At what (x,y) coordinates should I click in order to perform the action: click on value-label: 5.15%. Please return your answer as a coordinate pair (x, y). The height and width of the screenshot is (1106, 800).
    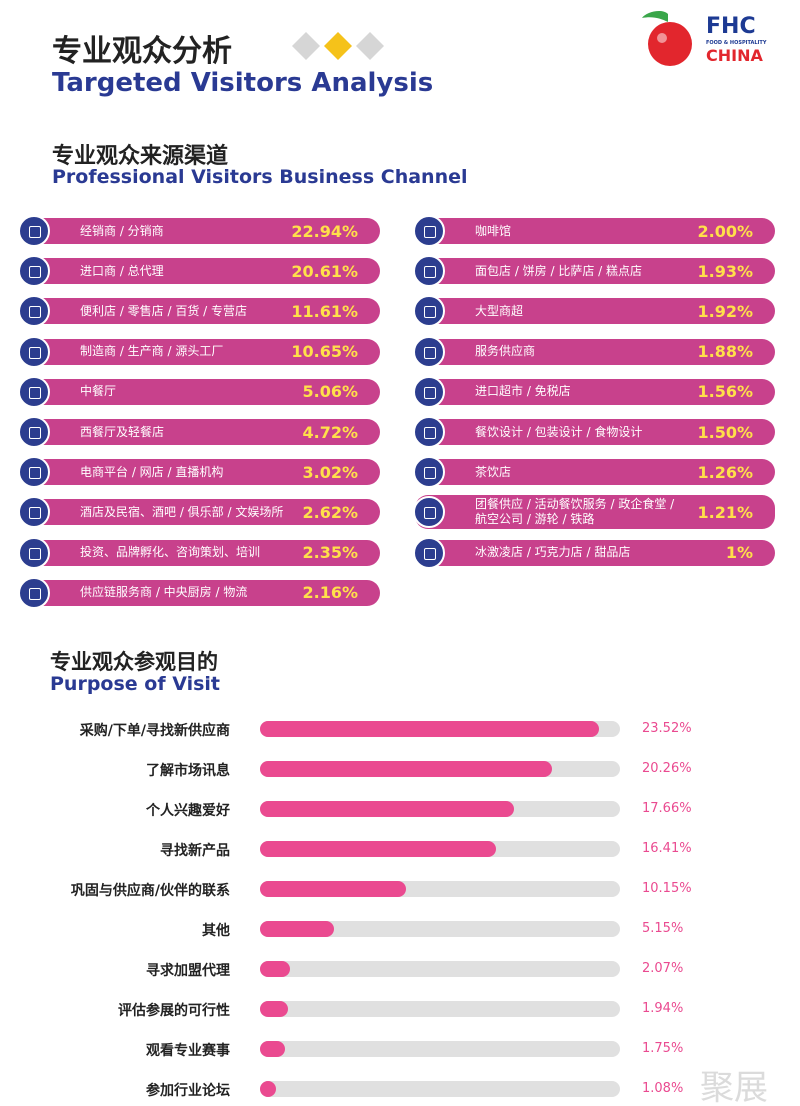
    Looking at the image, I should click on (663, 928).